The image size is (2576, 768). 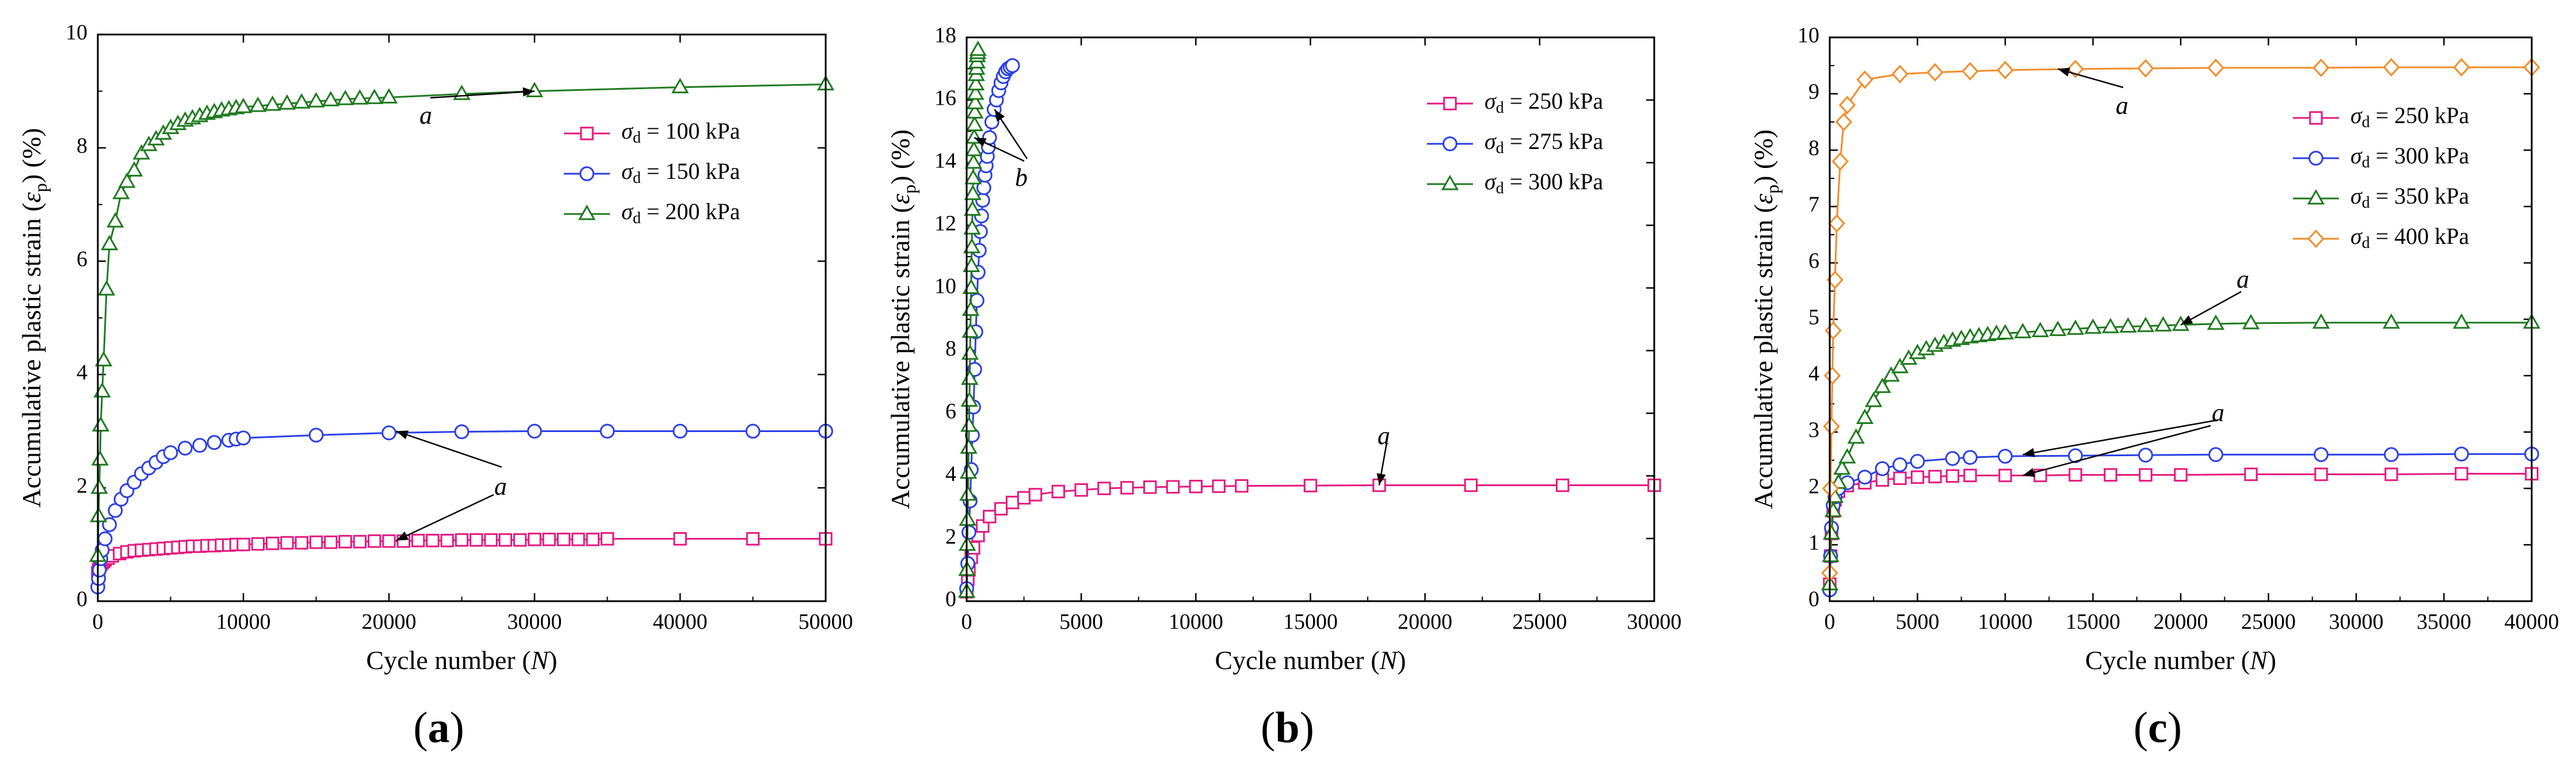 What do you see at coordinates (82, 599) in the screenshot?
I see `y-tick-label: 0` at bounding box center [82, 599].